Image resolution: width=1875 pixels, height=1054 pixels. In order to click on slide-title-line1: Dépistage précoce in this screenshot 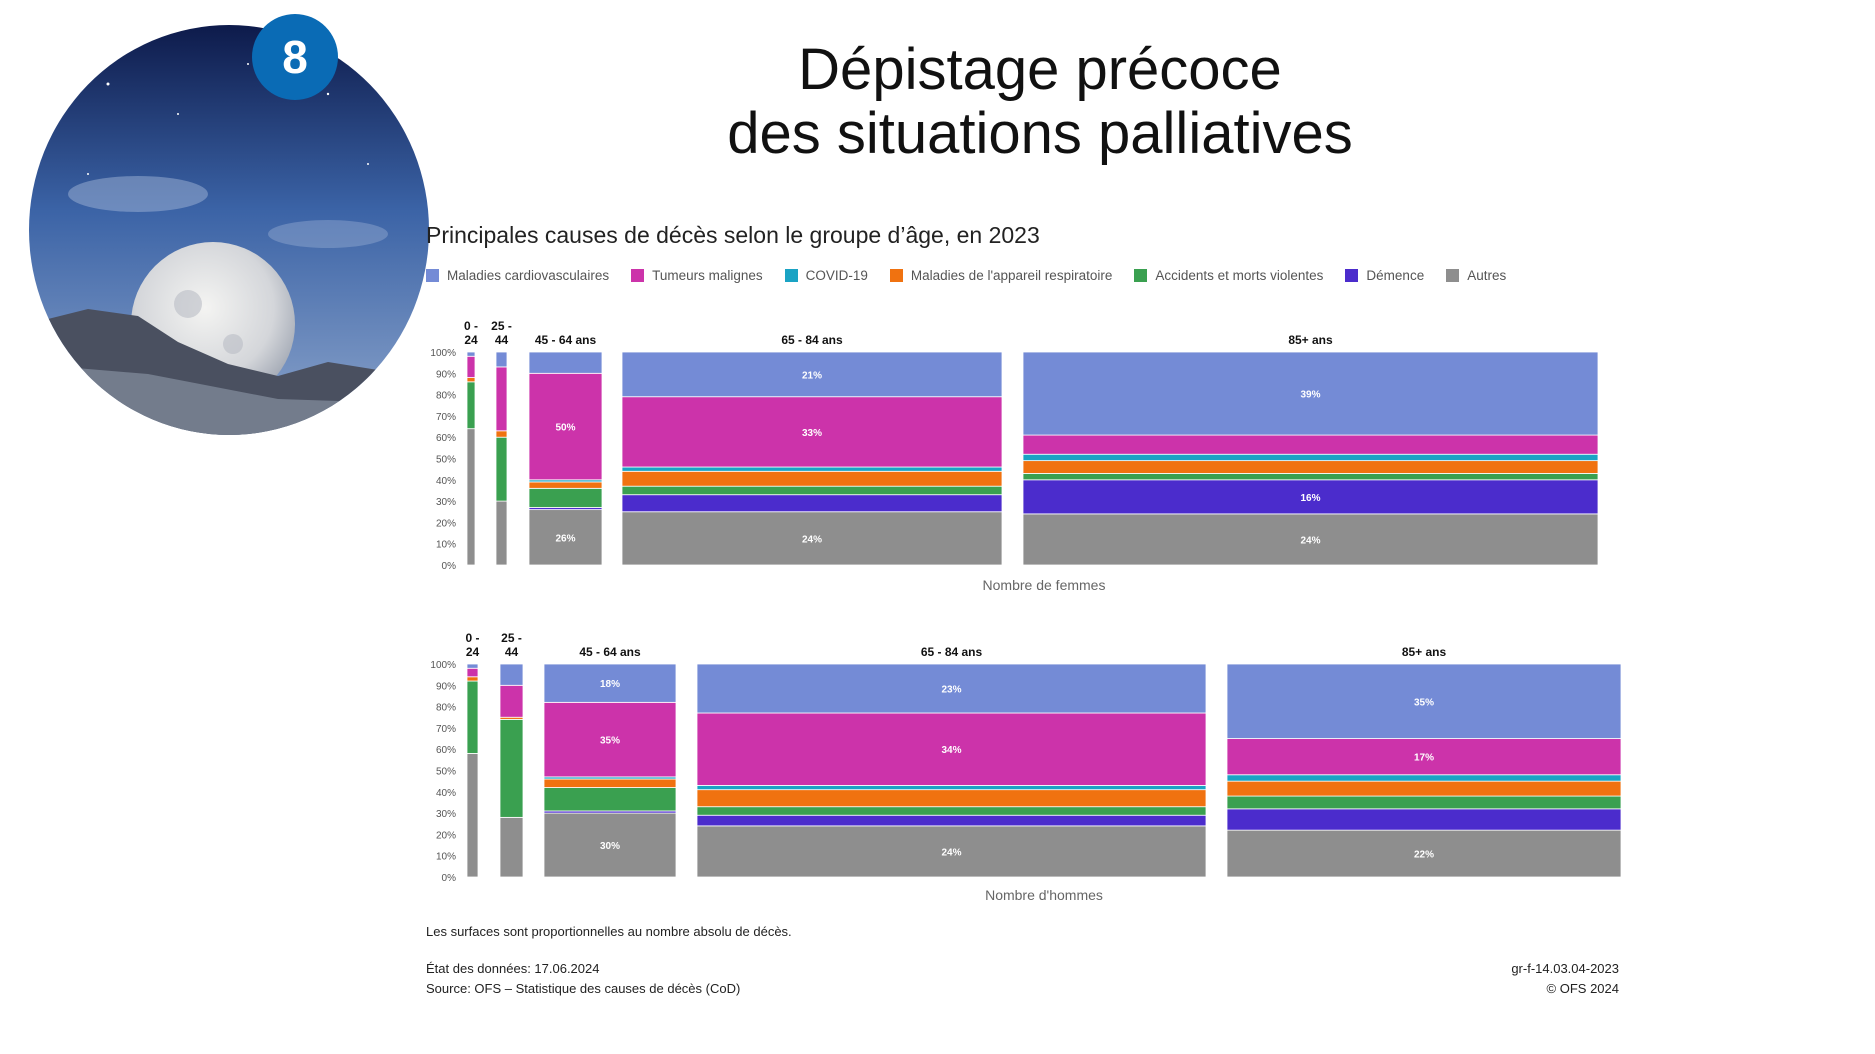, I will do `click(1040, 69)`.